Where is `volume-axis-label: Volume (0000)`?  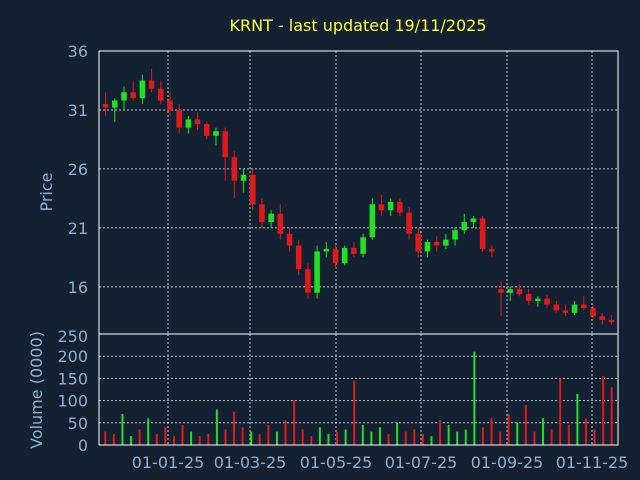
volume-axis-label: Volume (0000) is located at coordinates (36, 390).